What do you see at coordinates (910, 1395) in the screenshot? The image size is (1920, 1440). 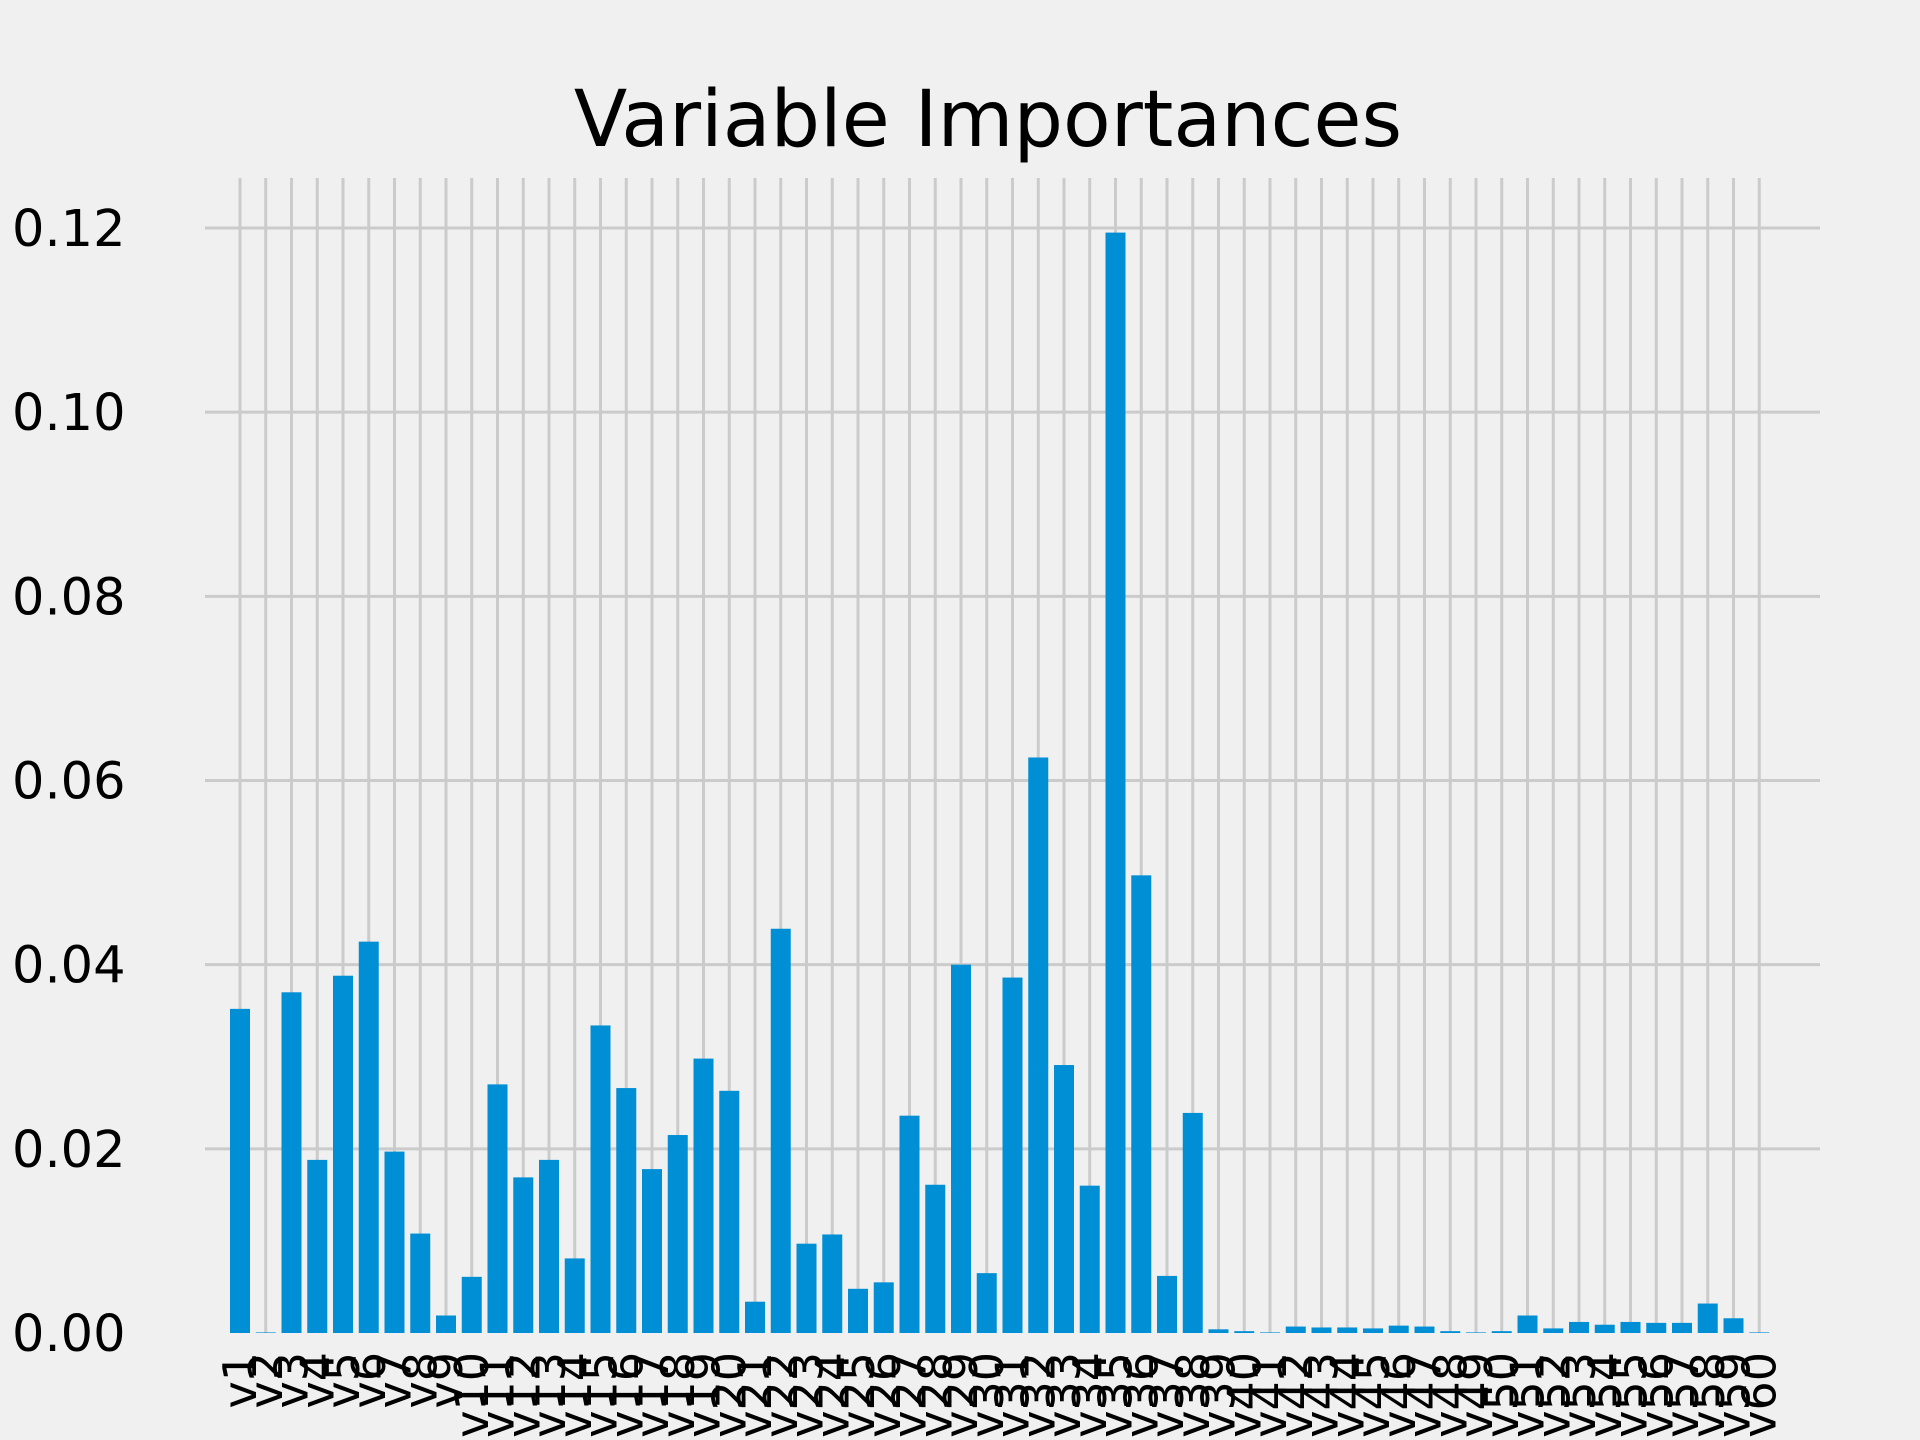 I see `x-tick-label: v27` at bounding box center [910, 1395].